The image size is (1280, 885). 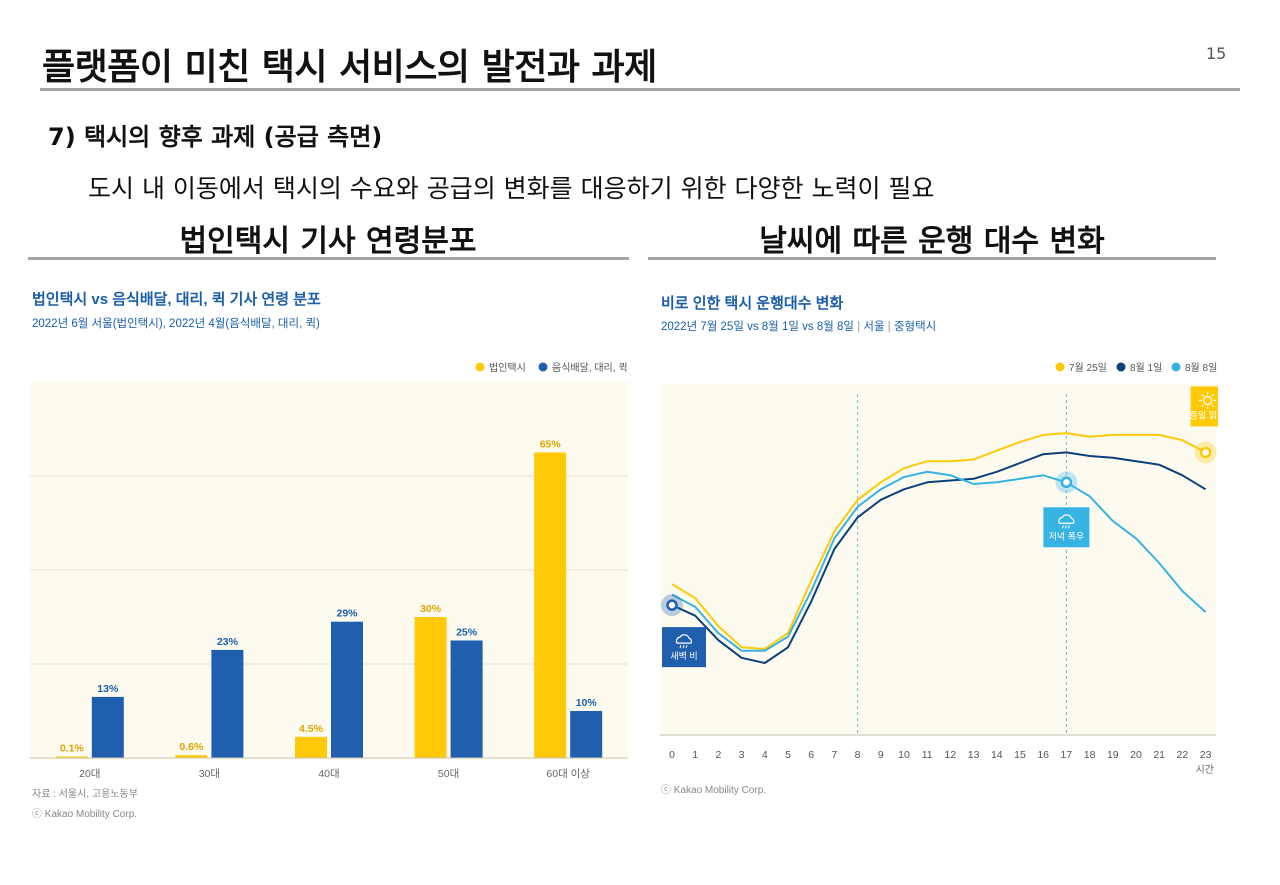 What do you see at coordinates (191, 747) in the screenshot?
I see `bar-value-label: 0.6%` at bounding box center [191, 747].